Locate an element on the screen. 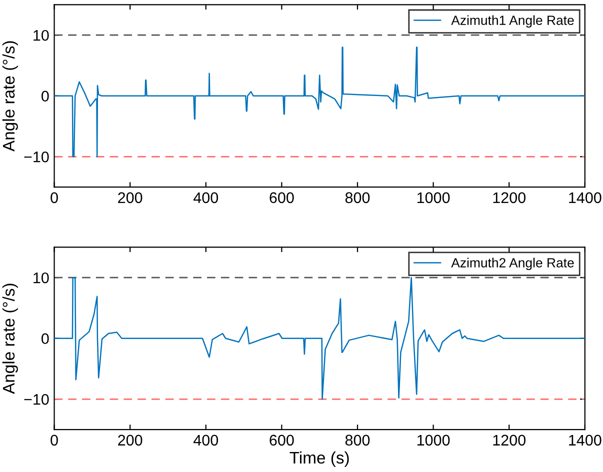 The height and width of the screenshot is (472, 603). legend-label: Azimuth1 Angle Rate is located at coordinates (512, 21).